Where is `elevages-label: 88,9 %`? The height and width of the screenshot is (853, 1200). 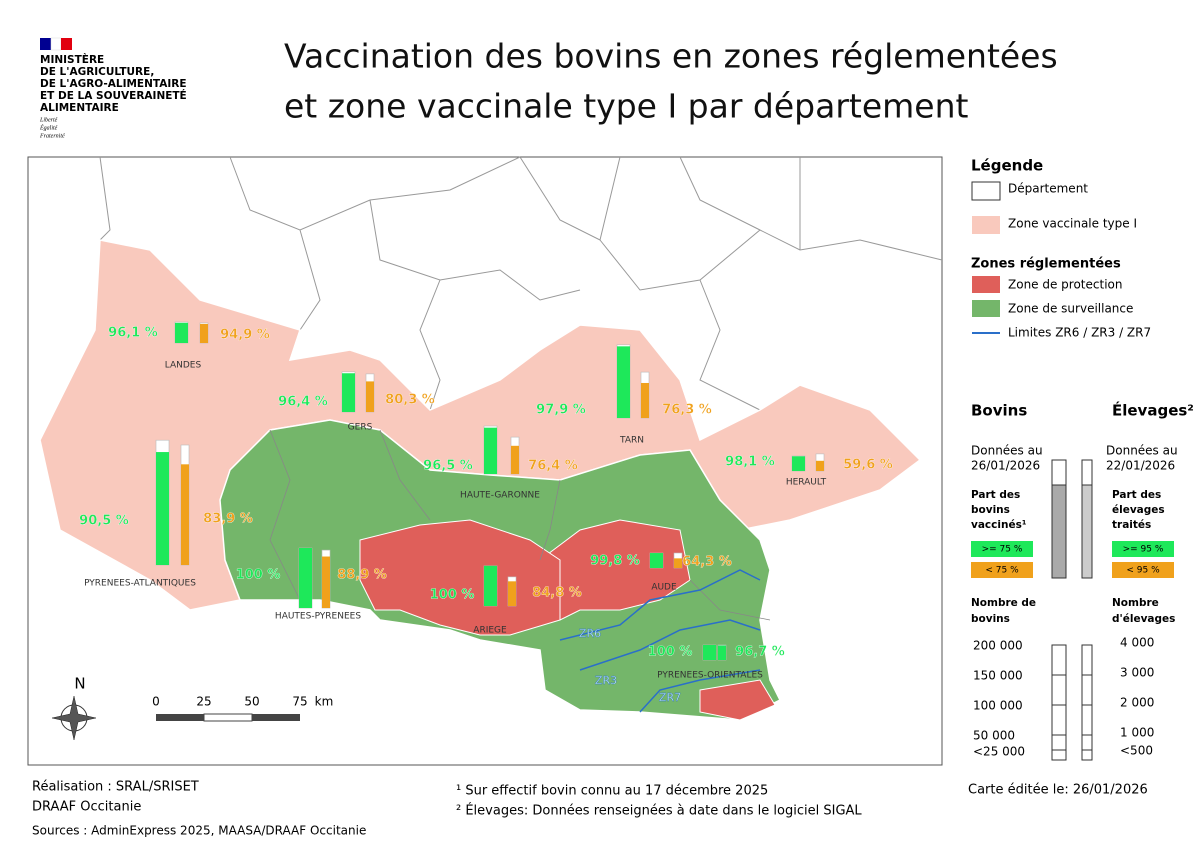
elevages-label: 88,9 % is located at coordinates (362, 575).